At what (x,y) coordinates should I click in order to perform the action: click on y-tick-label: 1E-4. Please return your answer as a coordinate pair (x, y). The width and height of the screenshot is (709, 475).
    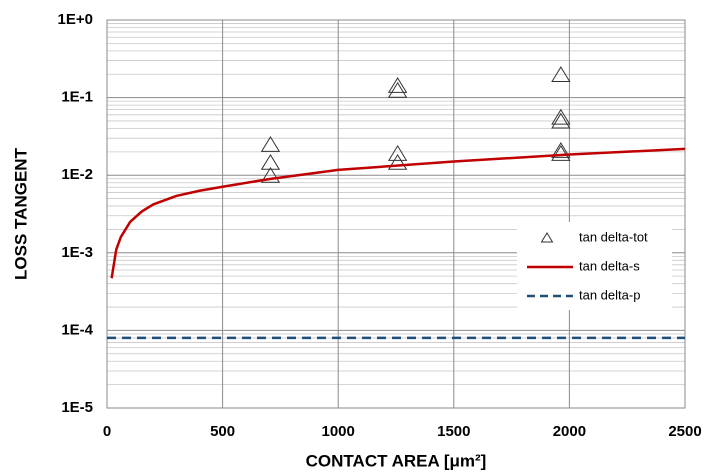
    Looking at the image, I should click on (77, 329).